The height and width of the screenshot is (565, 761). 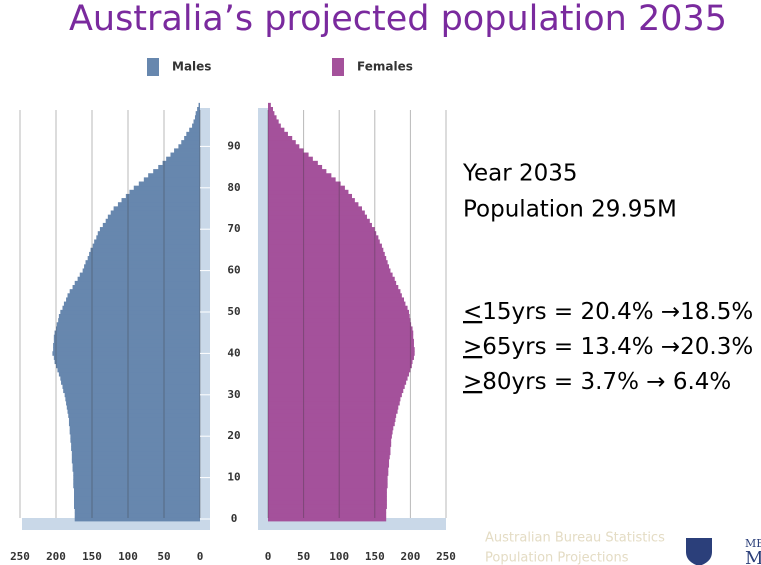 I want to click on x-tick-label: 250, so click(x=20, y=556).